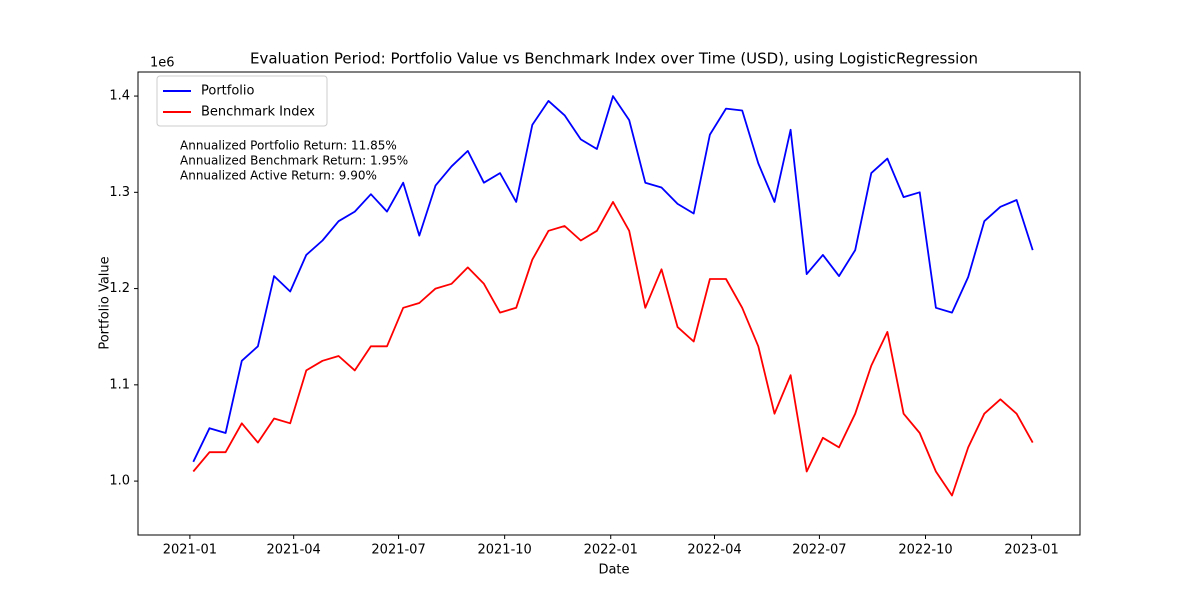 The width and height of the screenshot is (1200, 600). Describe the element at coordinates (504, 550) in the screenshot. I see `x-tick-label: 2021-10` at that location.